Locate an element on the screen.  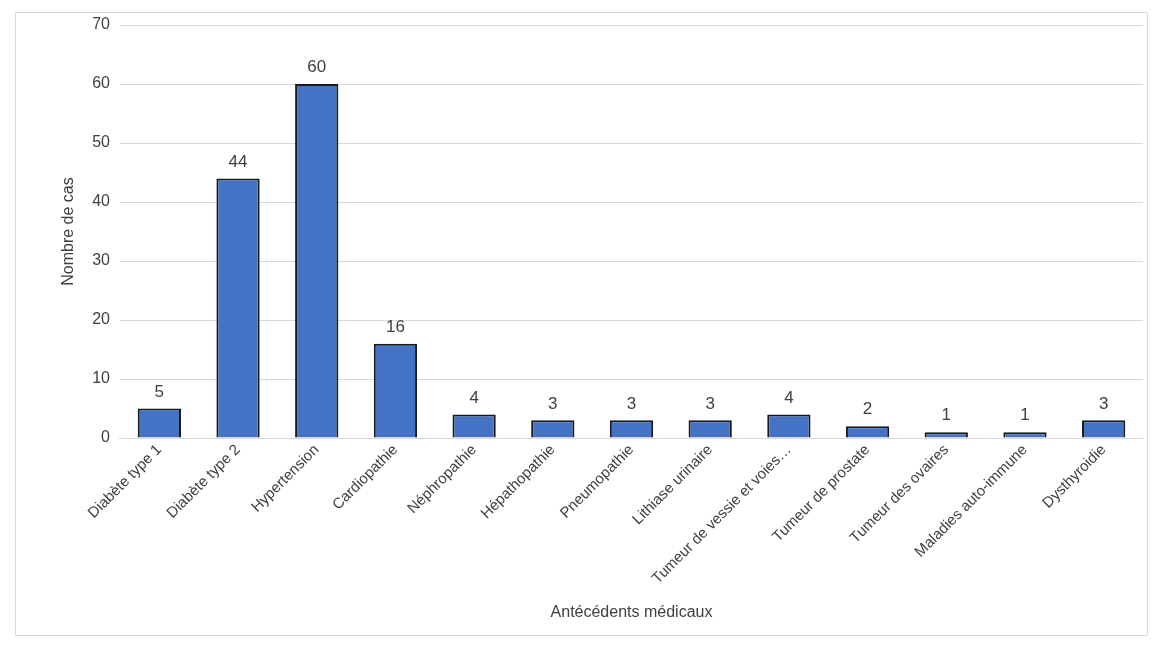
data-label: 44 is located at coordinates (238, 161).